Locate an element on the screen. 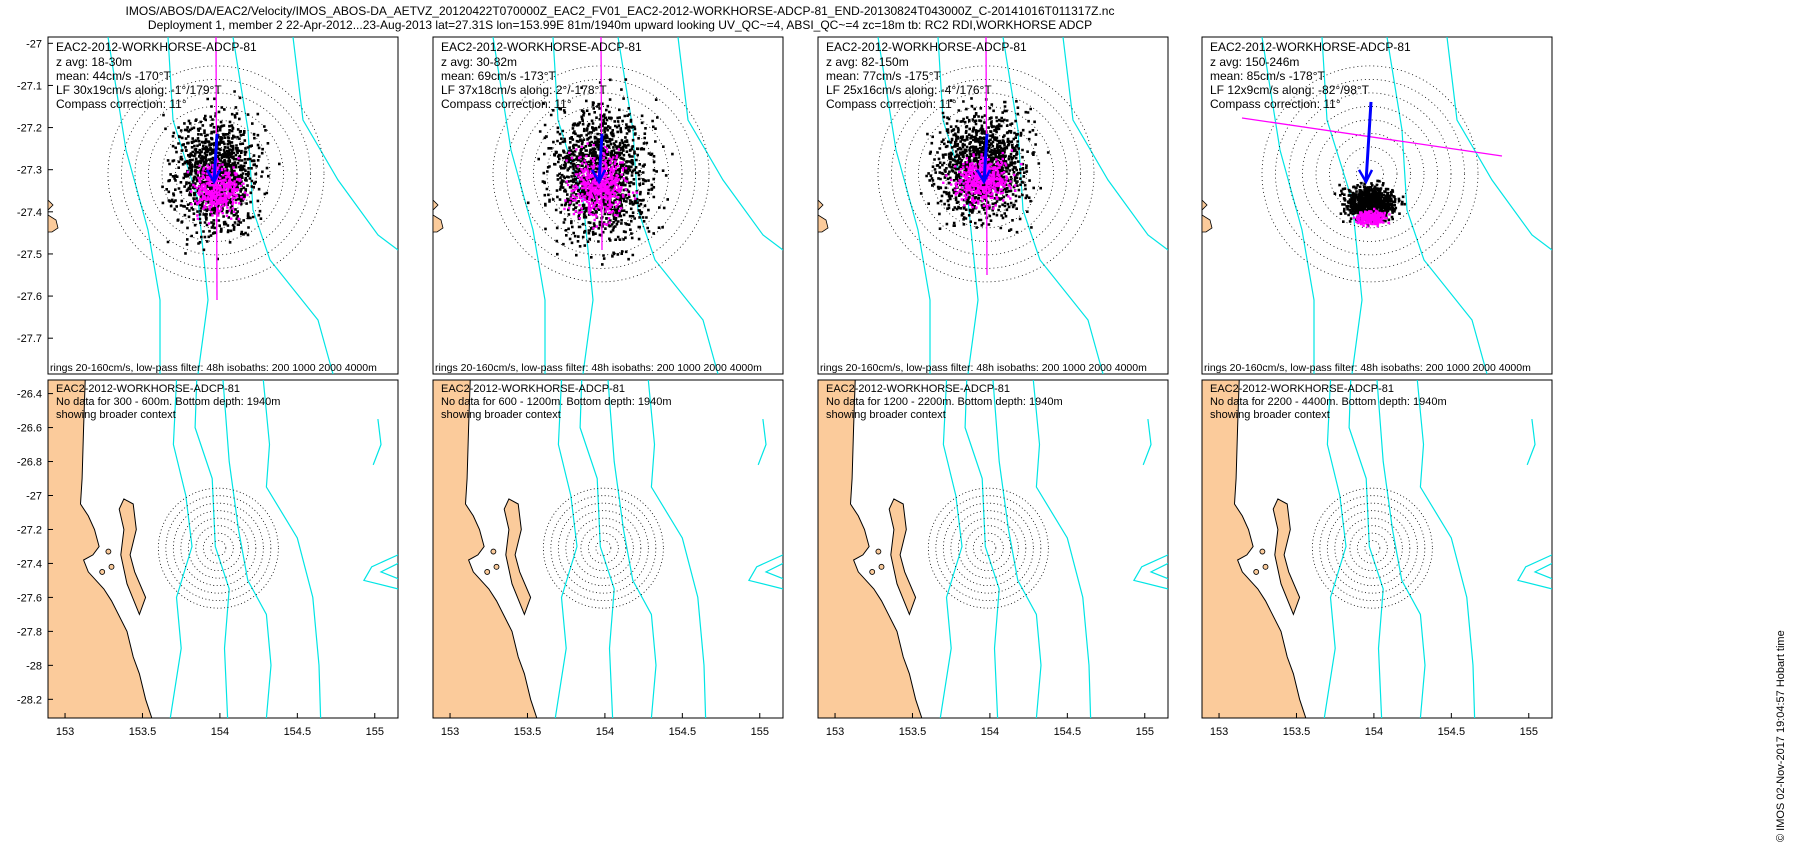 This screenshot has height=850, width=1800. y-tick-label: -26.6 is located at coordinates (29, 429).